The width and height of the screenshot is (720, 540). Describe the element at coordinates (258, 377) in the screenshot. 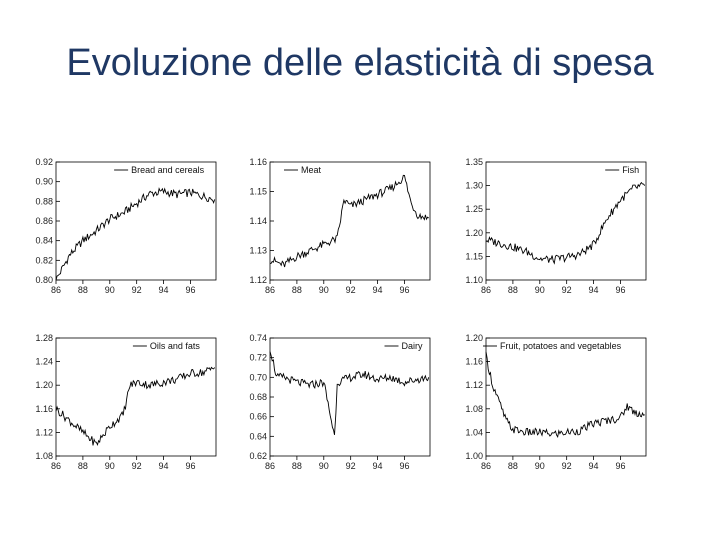

I see `y-tick-label: 0.70` at that location.